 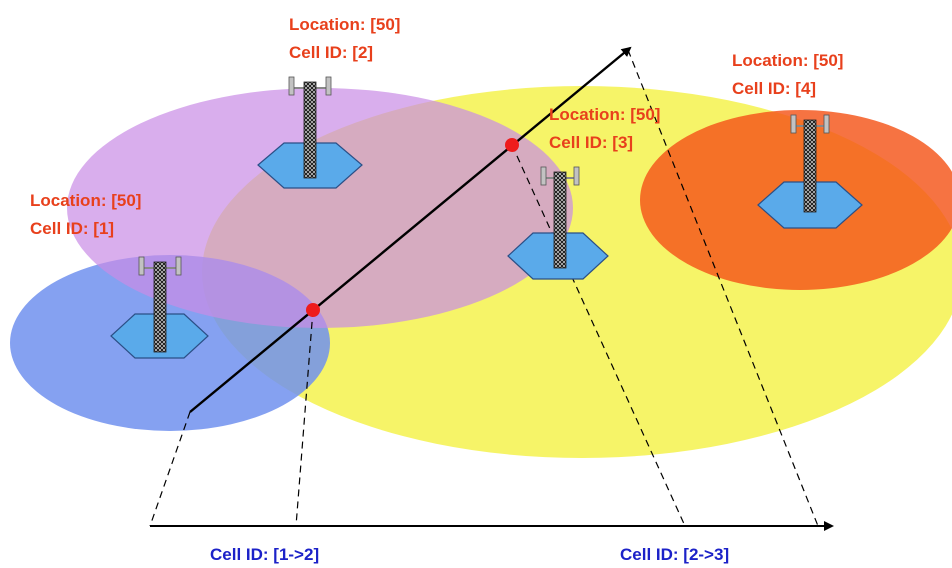 What do you see at coordinates (264, 554) in the screenshot?
I see `handover-label-1-2: Cell ID: [1->2]` at bounding box center [264, 554].